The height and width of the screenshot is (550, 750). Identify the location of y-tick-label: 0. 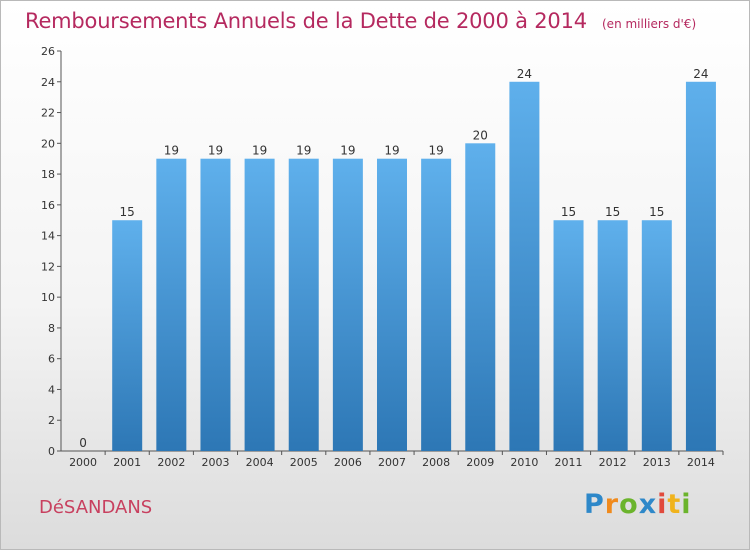
(51, 451).